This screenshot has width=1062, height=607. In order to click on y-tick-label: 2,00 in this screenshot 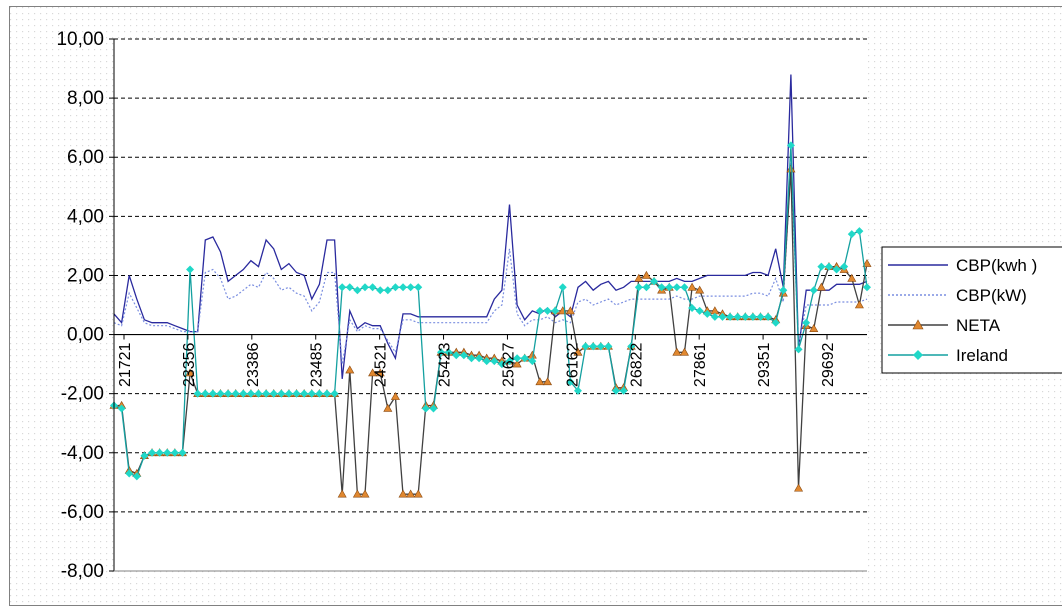, I will do `click(85, 275)`.